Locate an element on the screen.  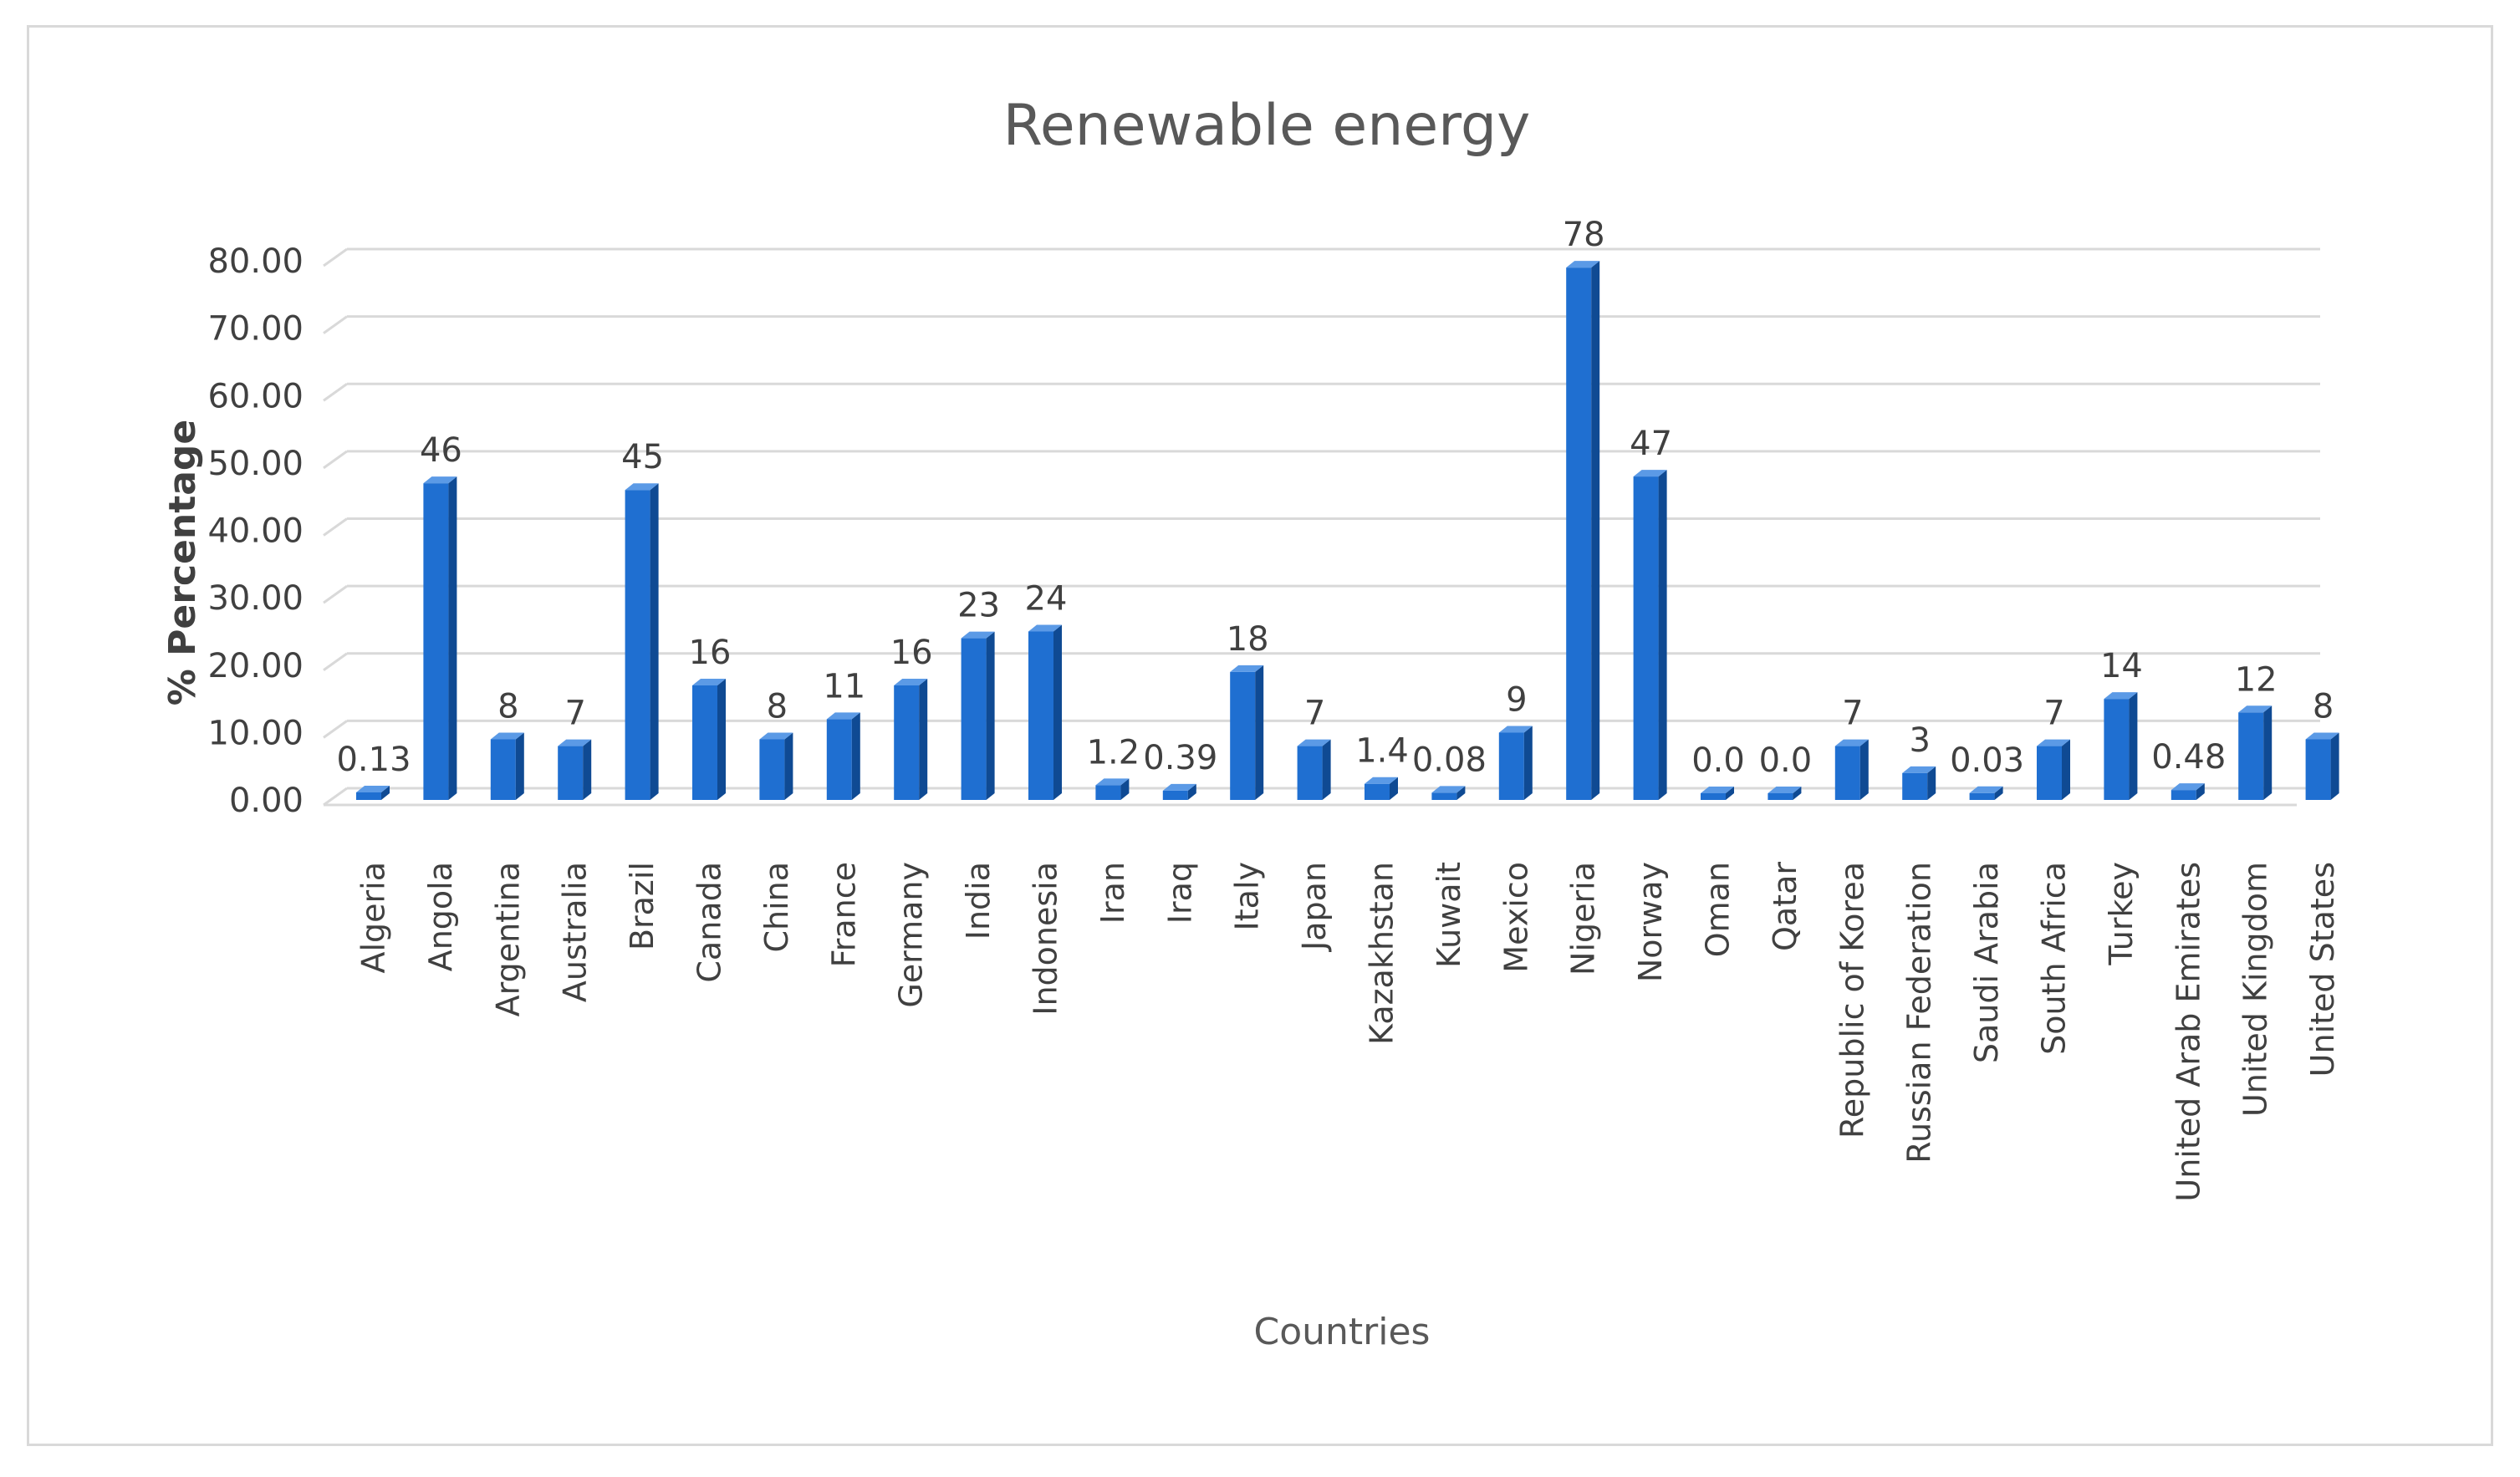
y-tick-label: 70.00 is located at coordinates (255, 329).